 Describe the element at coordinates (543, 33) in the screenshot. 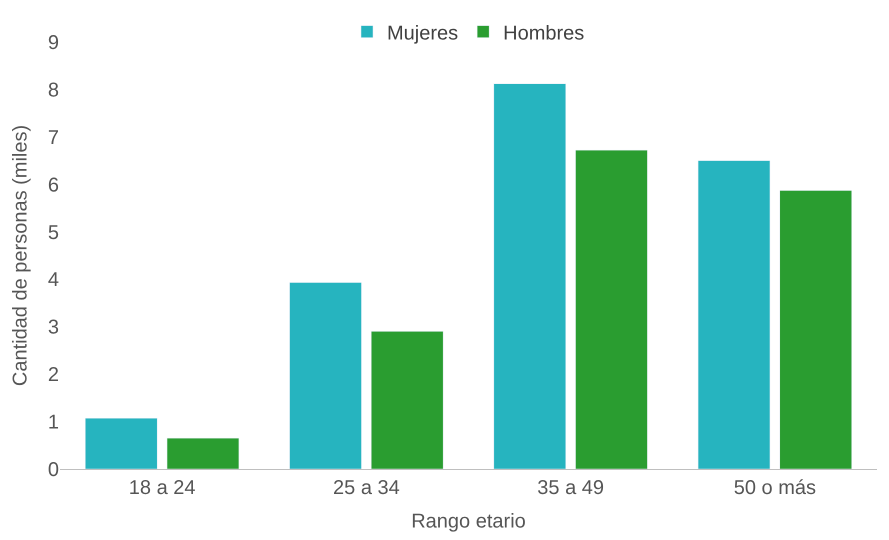

I see `legend-label: Hombres` at that location.